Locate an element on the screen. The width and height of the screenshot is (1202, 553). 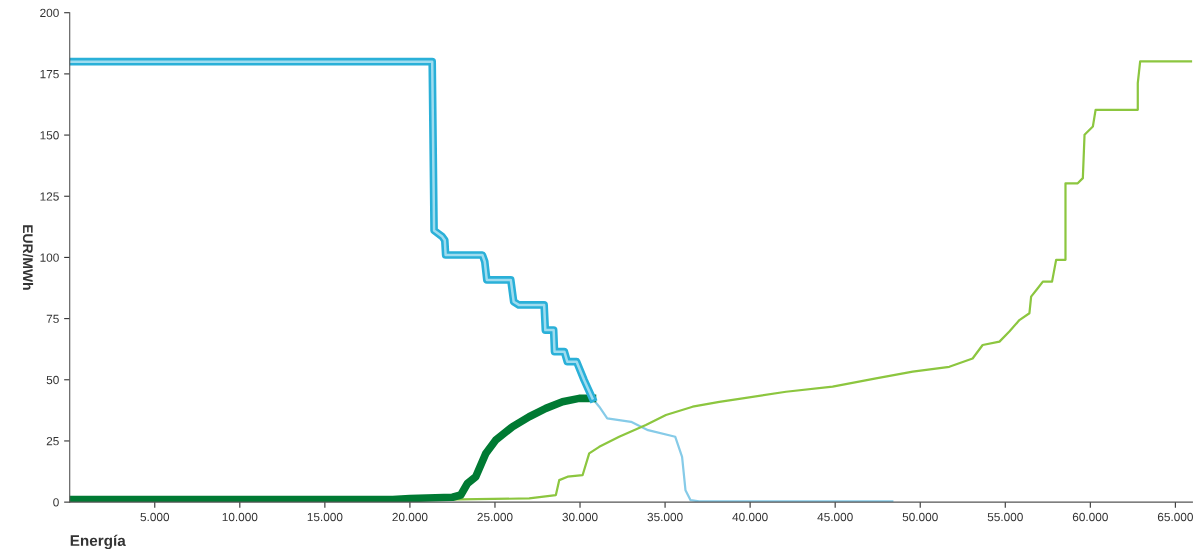
x-tick-label: 30.000 is located at coordinates (580, 517).